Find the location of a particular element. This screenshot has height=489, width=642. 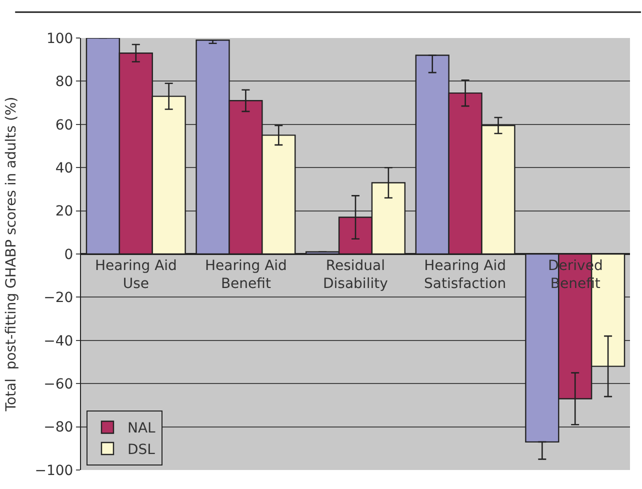

x-tick-label: Hearing Aid Benefit is located at coordinates (246, 275).